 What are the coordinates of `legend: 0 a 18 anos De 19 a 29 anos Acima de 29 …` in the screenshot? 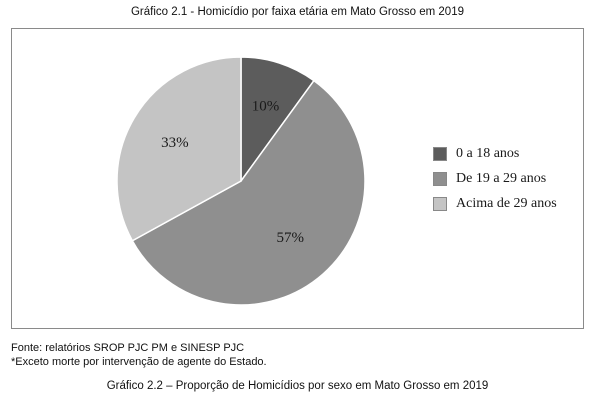 It's located at (508, 182).